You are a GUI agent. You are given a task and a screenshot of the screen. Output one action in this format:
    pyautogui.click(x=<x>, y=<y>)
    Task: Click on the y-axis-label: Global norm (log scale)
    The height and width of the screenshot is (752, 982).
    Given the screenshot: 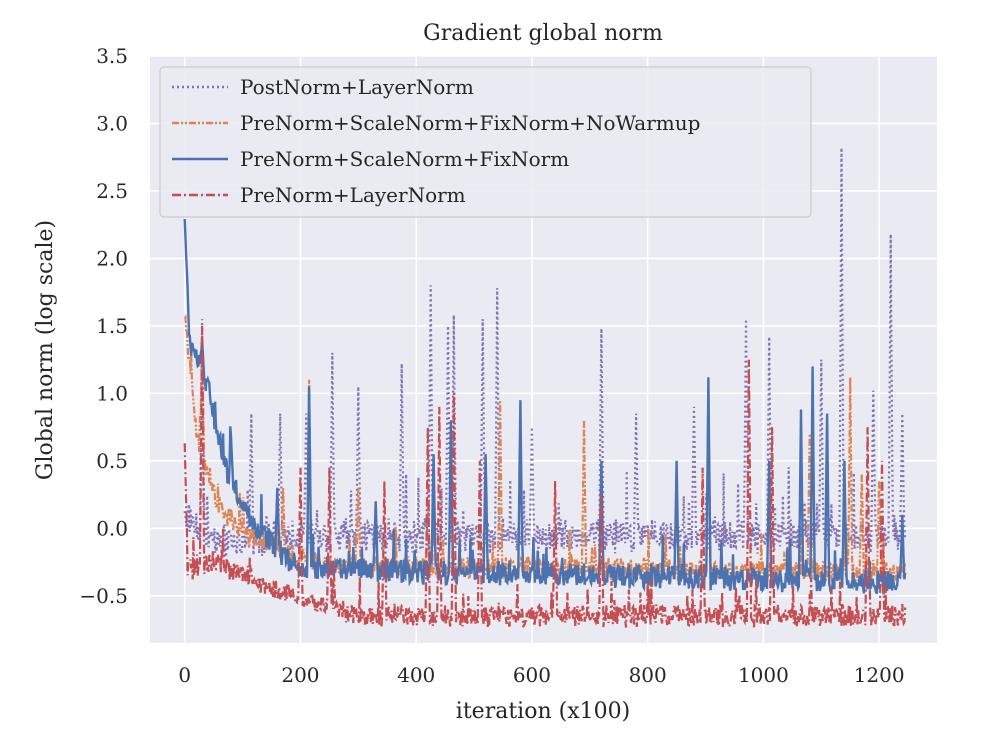 What is the action you would take?
    pyautogui.click(x=45, y=350)
    